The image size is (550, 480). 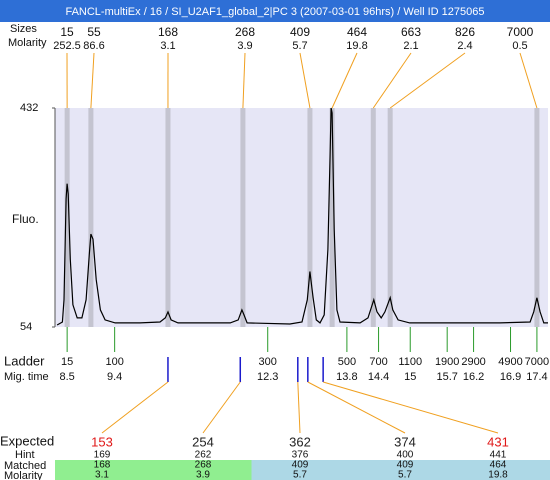 What do you see at coordinates (447, 362) in the screenshot?
I see `ladder-size: 1900` at bounding box center [447, 362].